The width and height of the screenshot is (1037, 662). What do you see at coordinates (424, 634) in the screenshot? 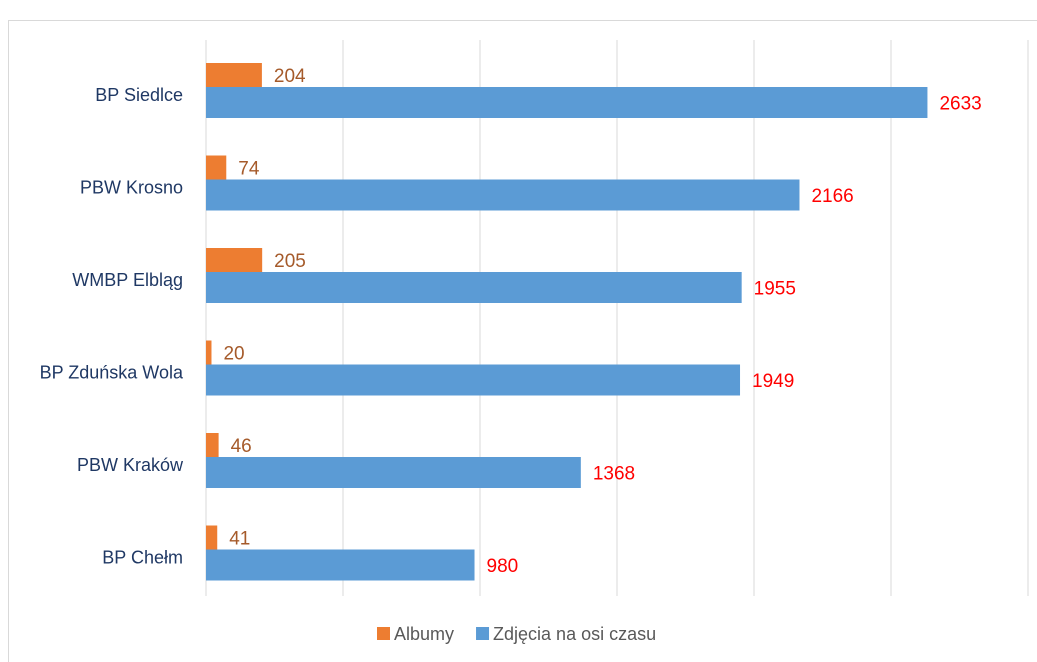
I see `legend-label: Albumy` at bounding box center [424, 634].